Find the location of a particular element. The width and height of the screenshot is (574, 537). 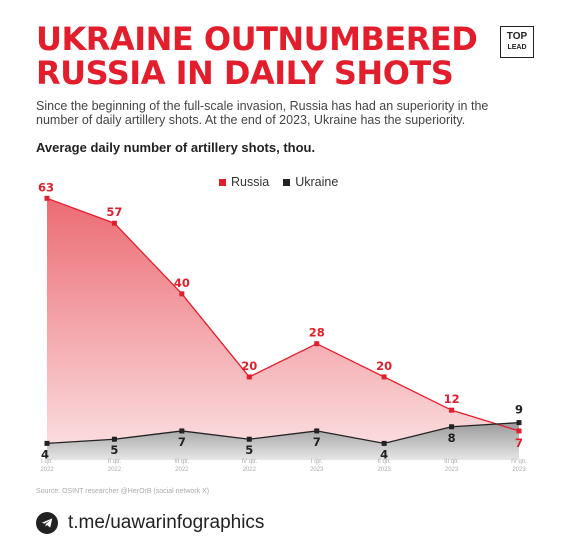

x-tick-year-7: 2023 is located at coordinates (519, 470).